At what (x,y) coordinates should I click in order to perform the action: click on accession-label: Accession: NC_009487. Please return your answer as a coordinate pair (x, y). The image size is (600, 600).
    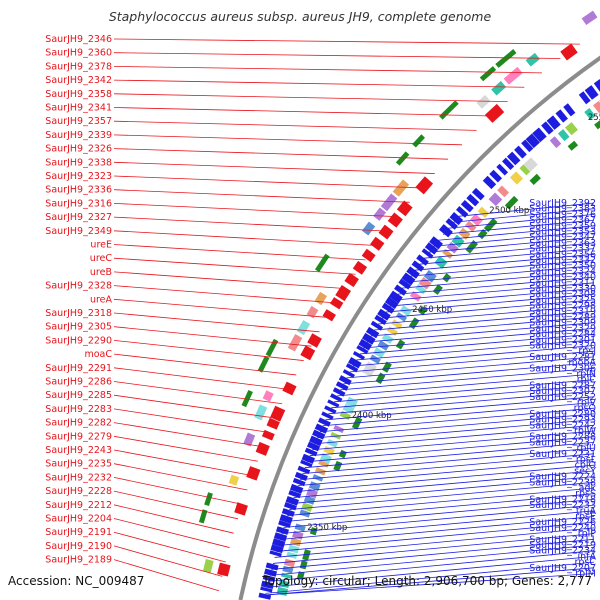
    Looking at the image, I should click on (76, 581).